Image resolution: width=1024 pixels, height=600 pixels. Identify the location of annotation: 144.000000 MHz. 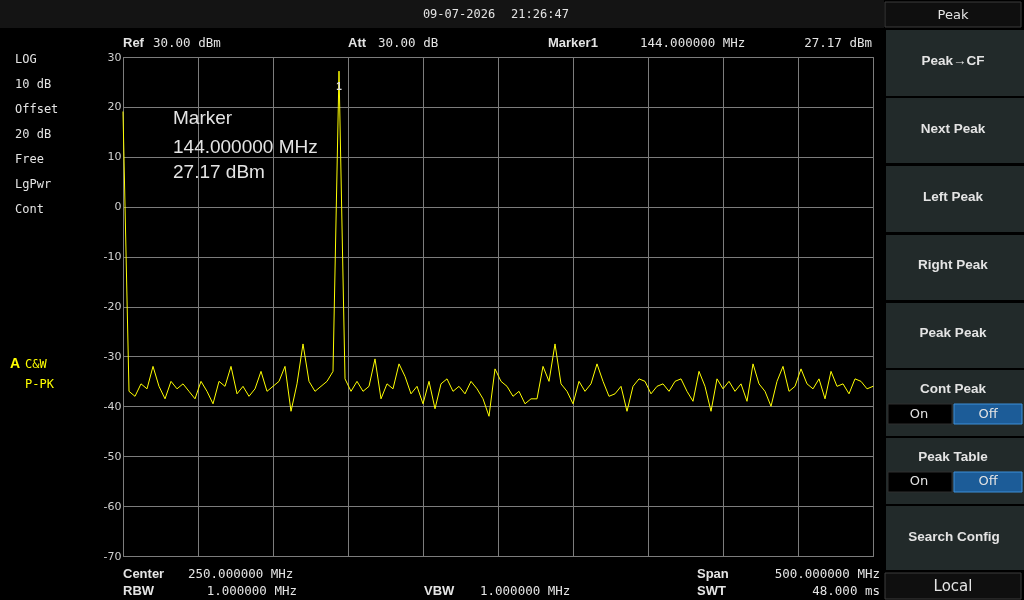
(245, 146).